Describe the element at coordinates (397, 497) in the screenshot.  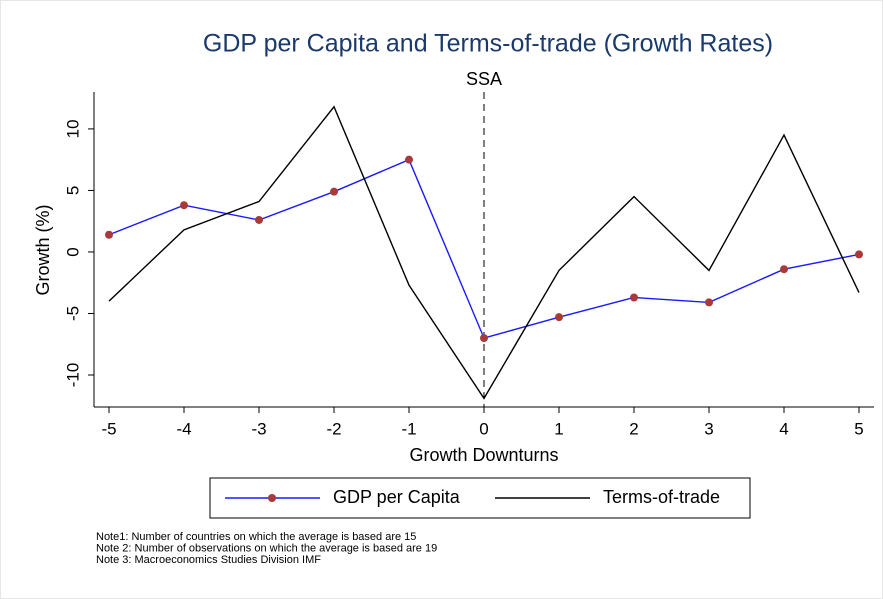
I see `legend-label: GDP per Capita` at that location.